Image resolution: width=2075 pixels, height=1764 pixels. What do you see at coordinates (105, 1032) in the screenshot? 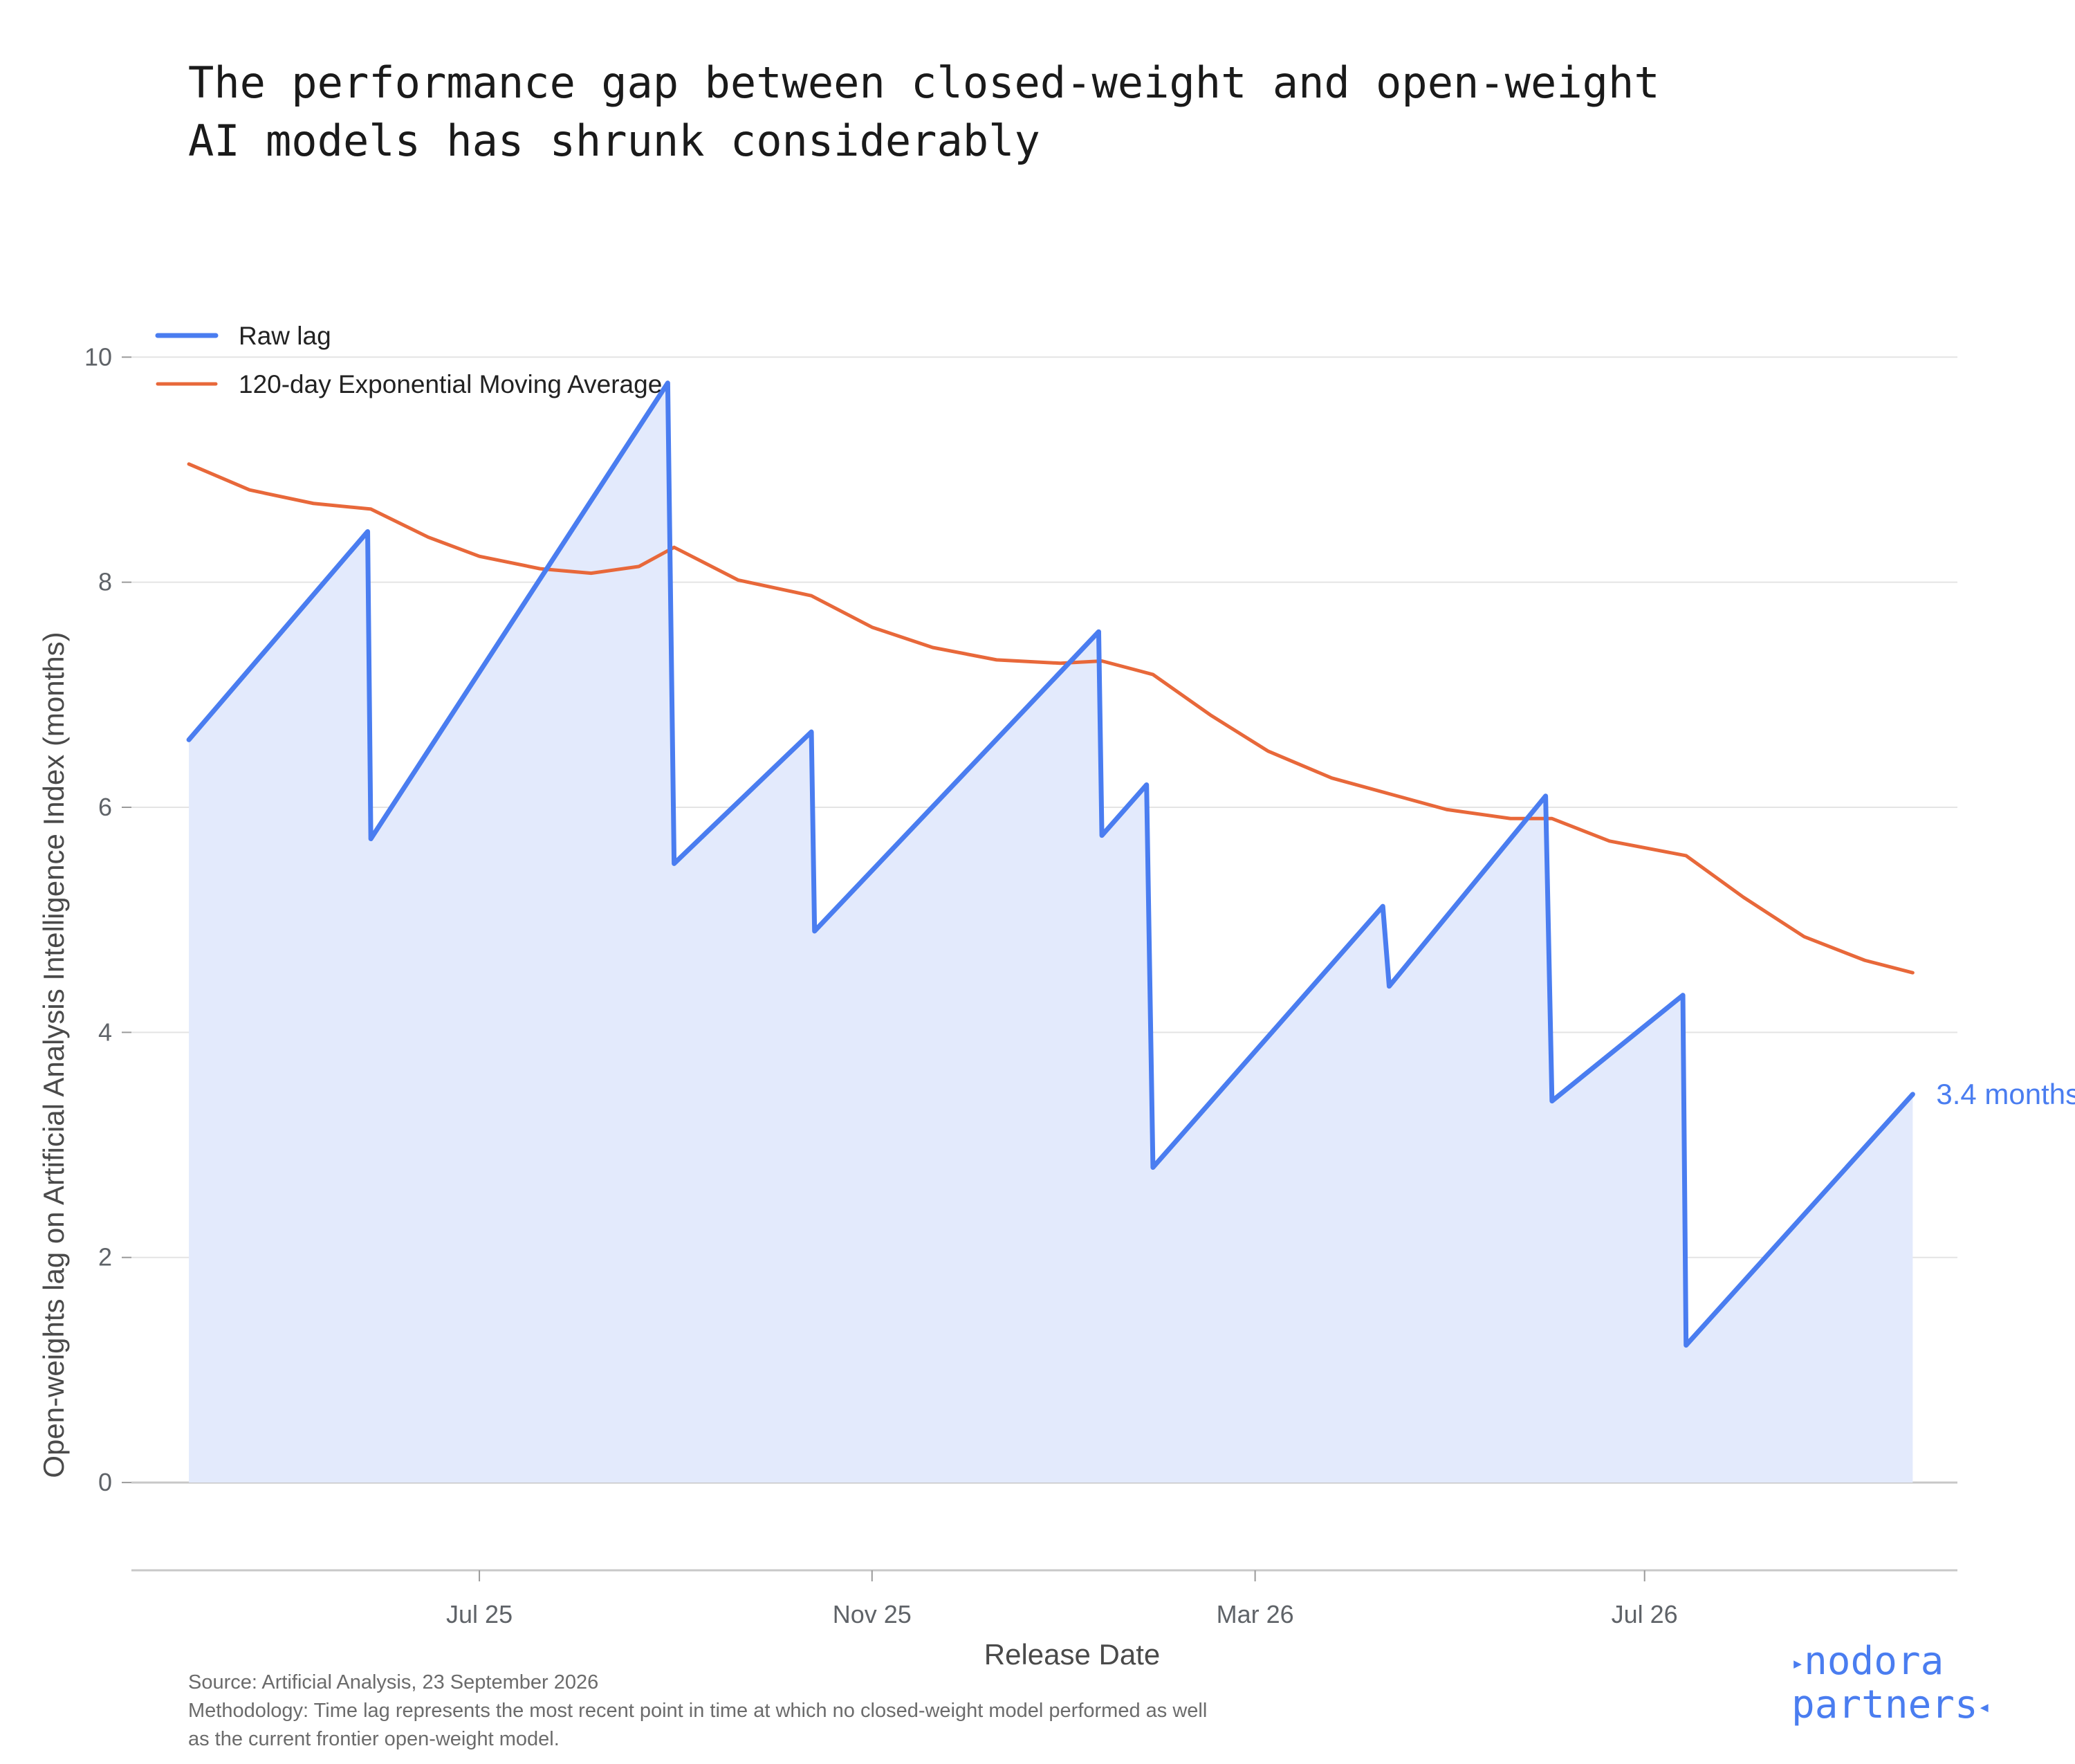
I see `y-tick-label-4: 4` at bounding box center [105, 1032].